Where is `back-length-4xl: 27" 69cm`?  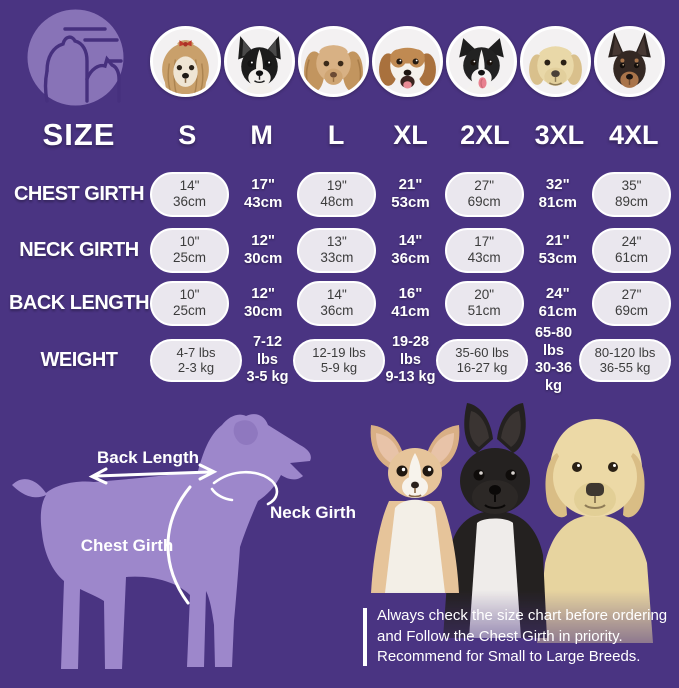
back-length-4xl: 27" 69cm is located at coordinates (631, 303).